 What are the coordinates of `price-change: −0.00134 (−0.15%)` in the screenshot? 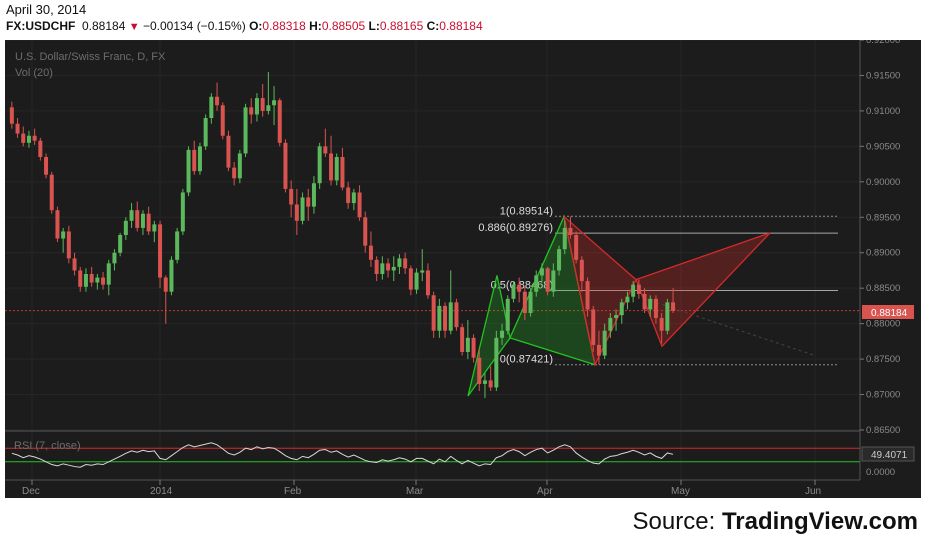 It's located at (194, 26).